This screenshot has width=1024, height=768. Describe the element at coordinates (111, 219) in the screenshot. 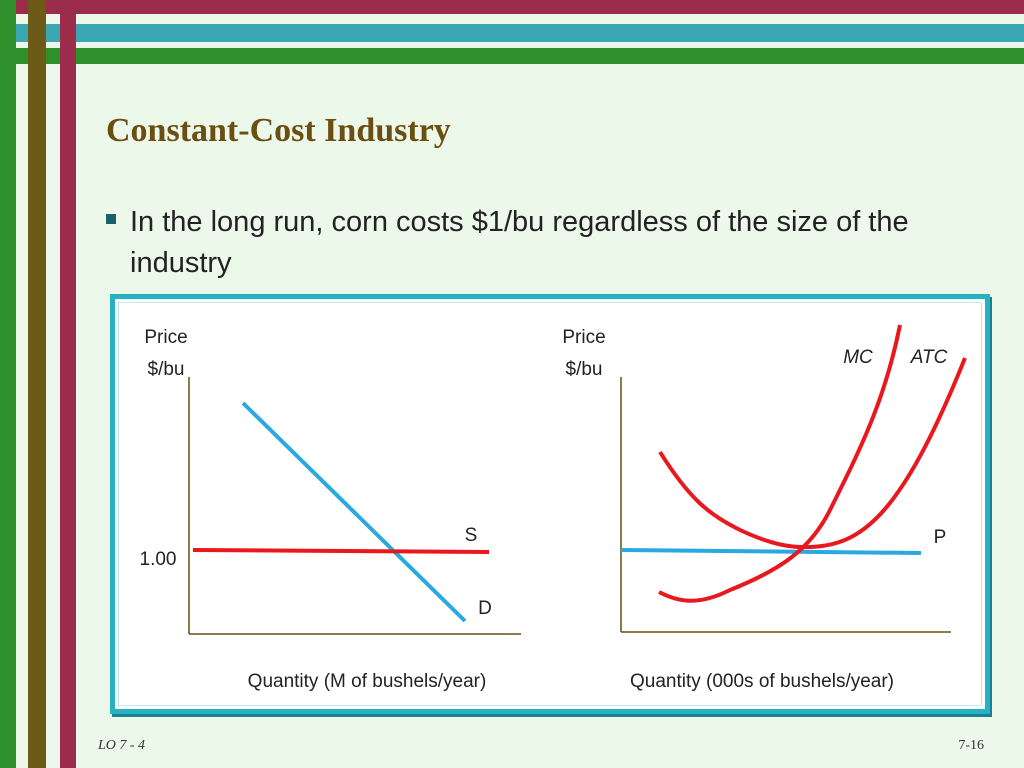

I see `bullet-square-icon` at that location.